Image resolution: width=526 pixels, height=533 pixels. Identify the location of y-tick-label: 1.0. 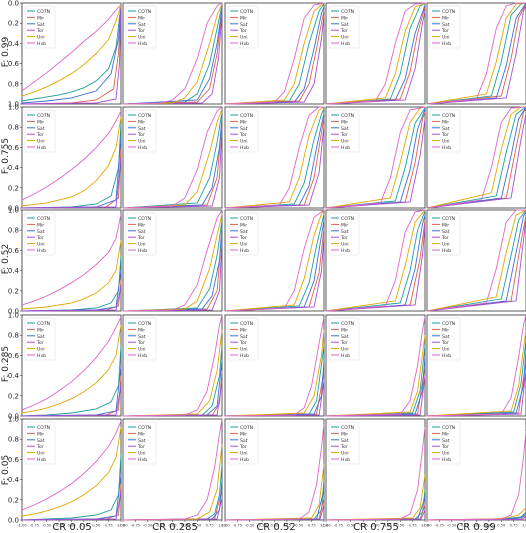
(13, 105).